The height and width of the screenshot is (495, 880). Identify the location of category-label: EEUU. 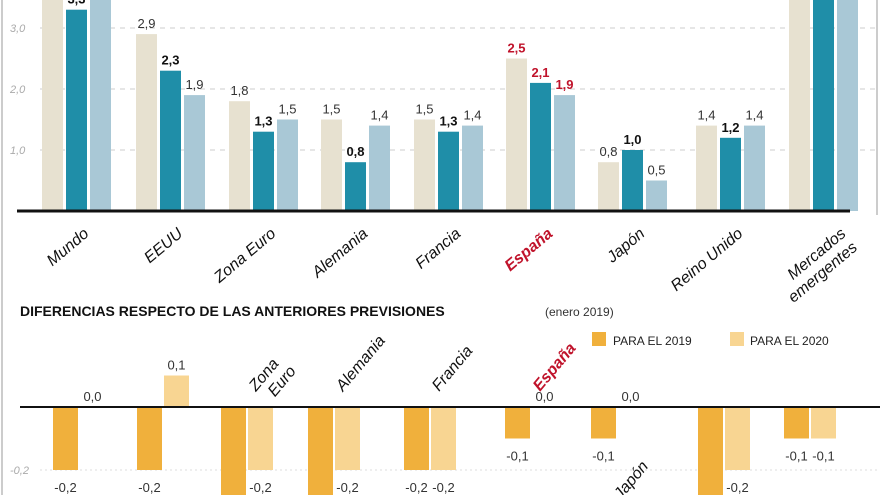
(163, 246).